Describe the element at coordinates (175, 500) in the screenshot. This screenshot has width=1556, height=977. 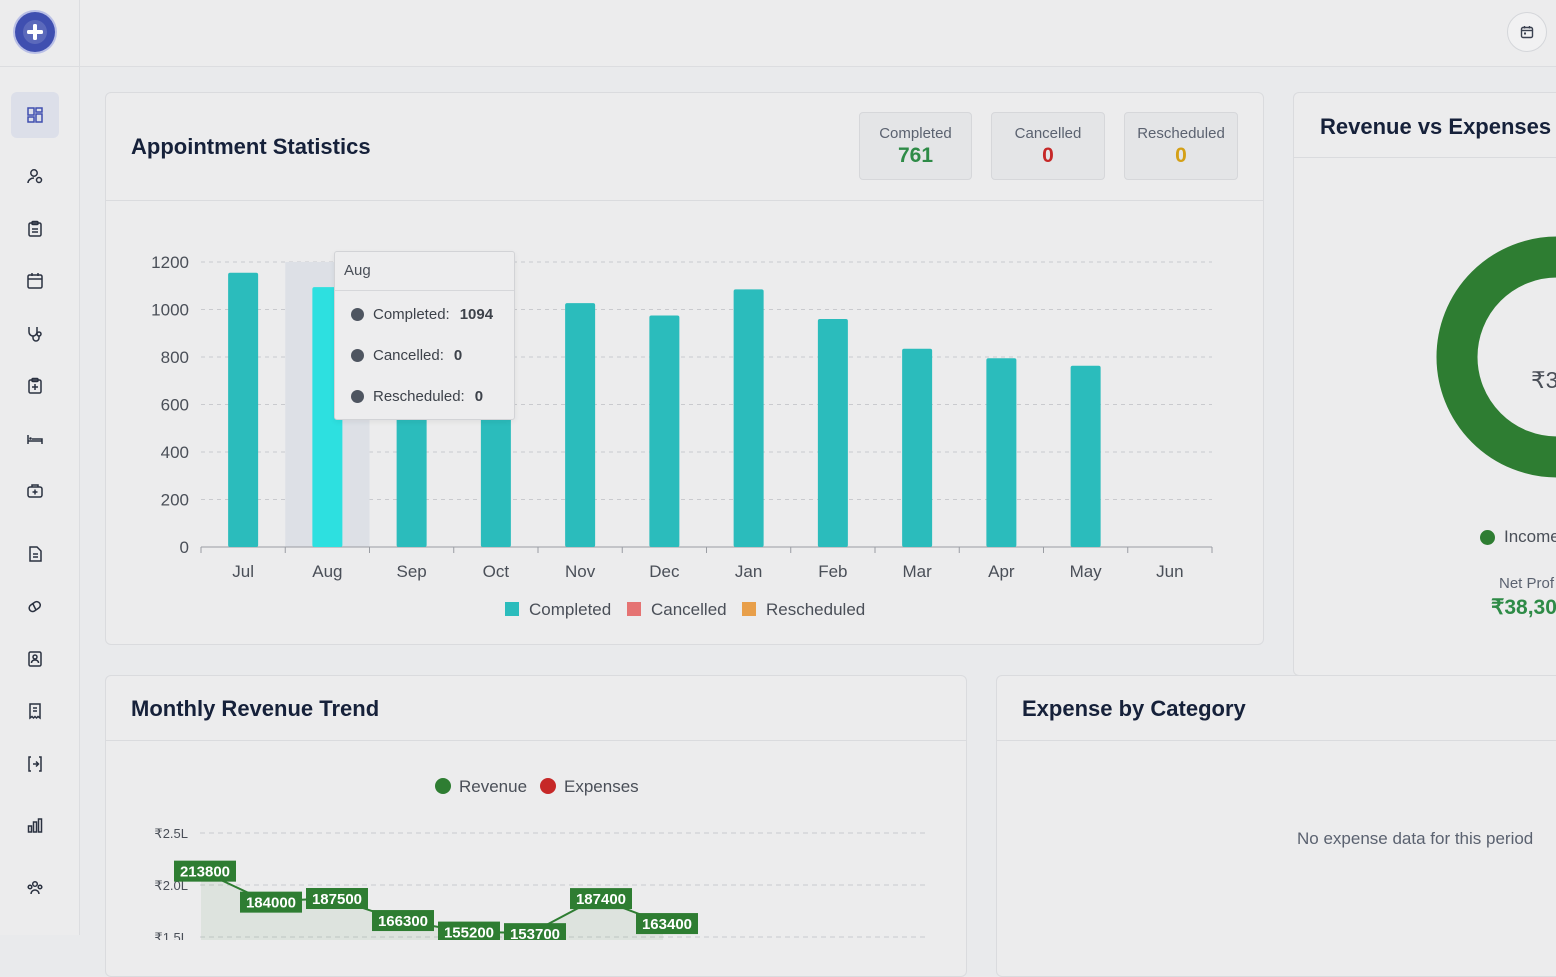
I see `y-tick-label: 200` at that location.